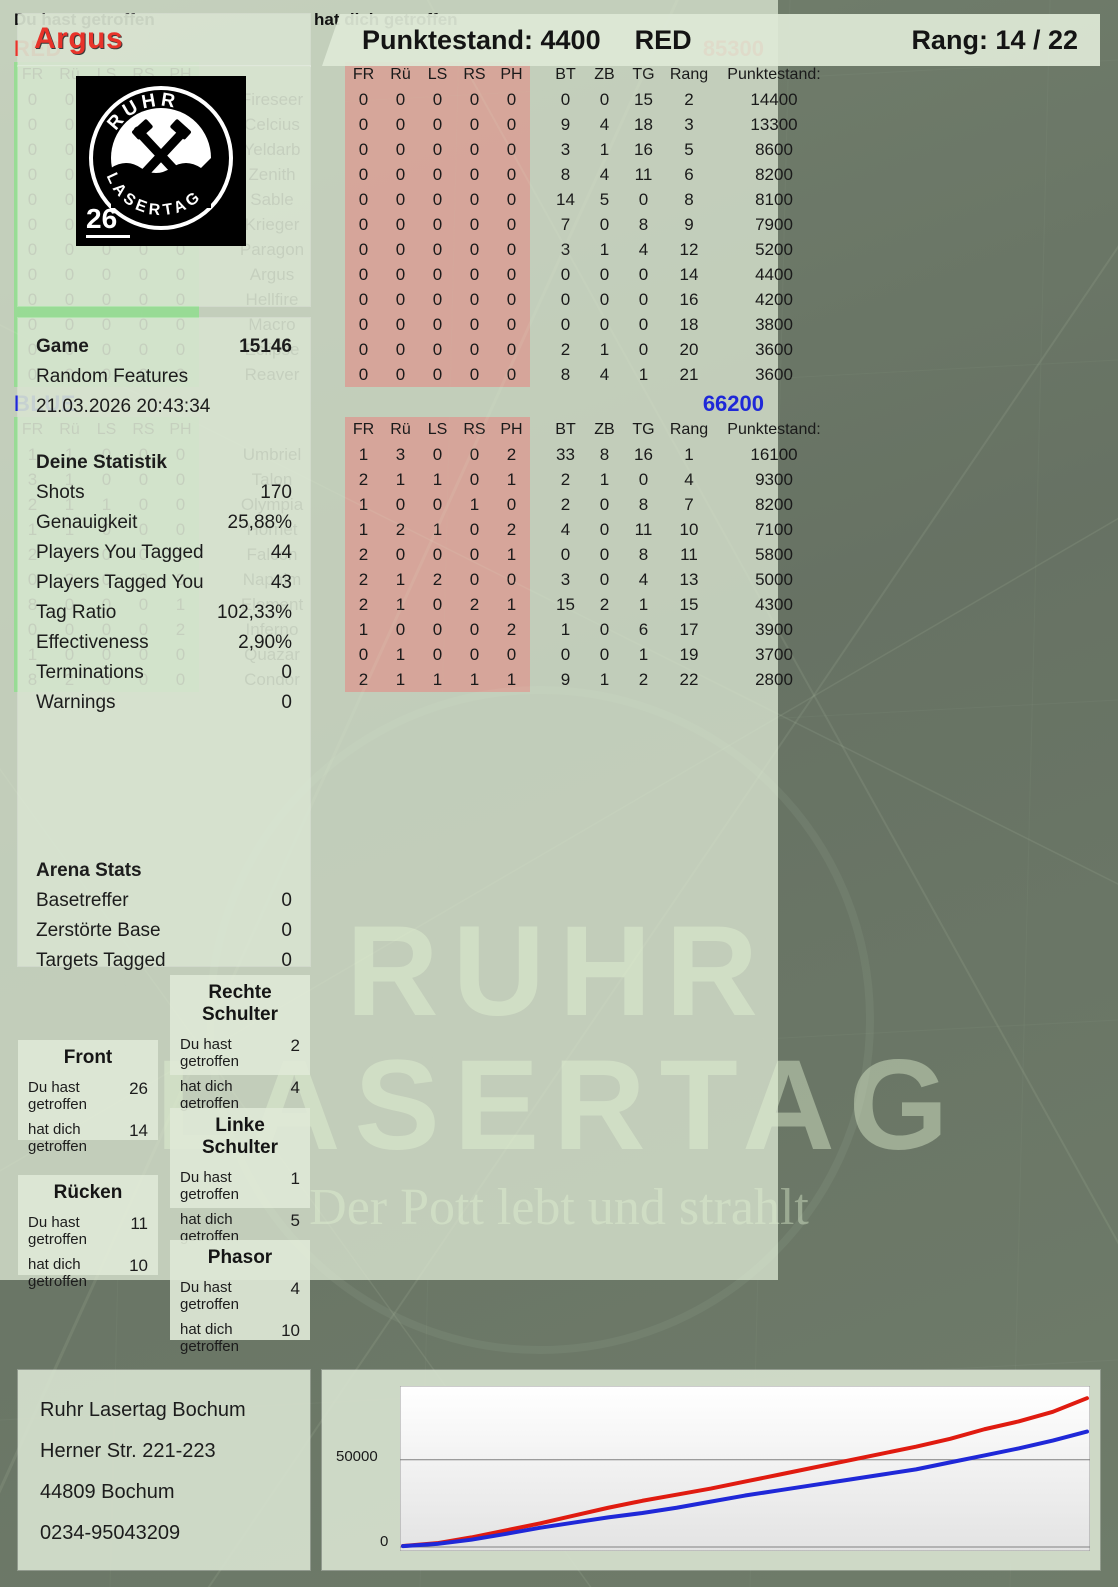 The image size is (1118, 1587). Describe the element at coordinates (139, 1223) in the screenshot. I see `bodypart-hit-value: 11` at that location.